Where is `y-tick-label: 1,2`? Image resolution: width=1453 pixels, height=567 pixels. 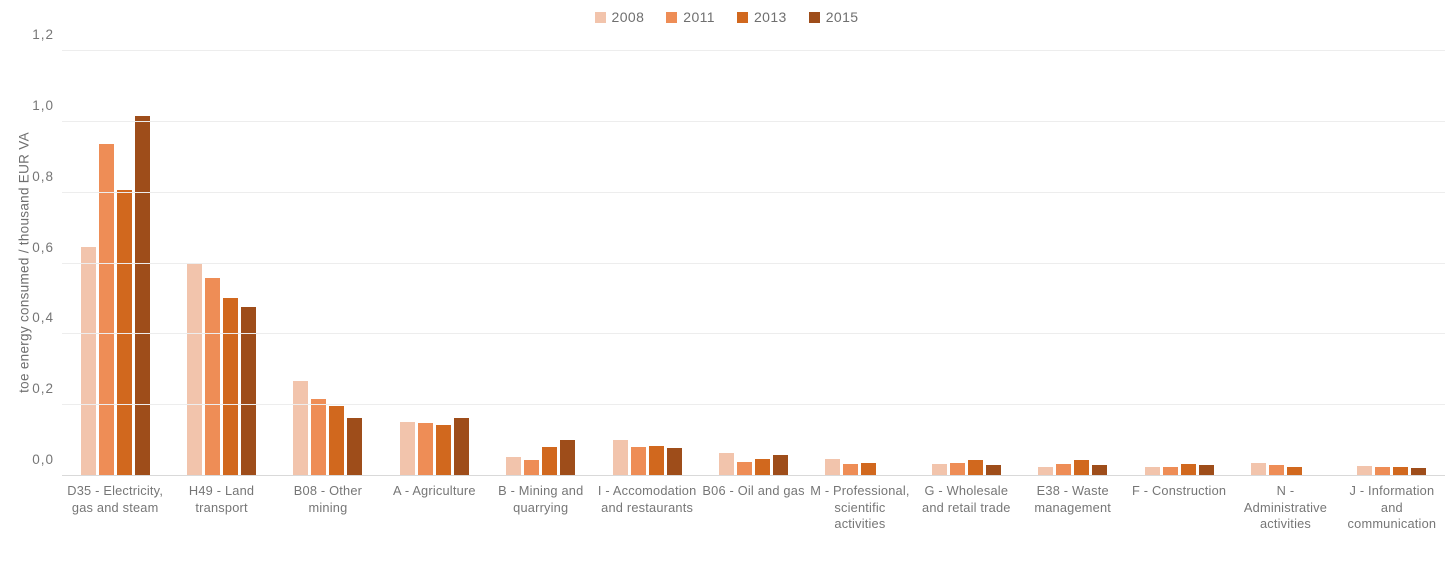
y-tick-label: 1,2 is located at coordinates (43, 34).